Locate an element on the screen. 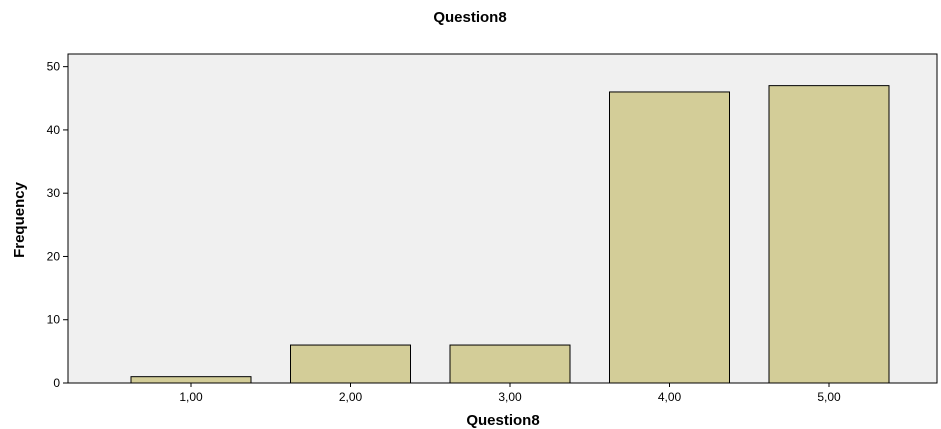 Image resolution: width=941 pixels, height=429 pixels. chart-title: Question8 is located at coordinates (469, 17).